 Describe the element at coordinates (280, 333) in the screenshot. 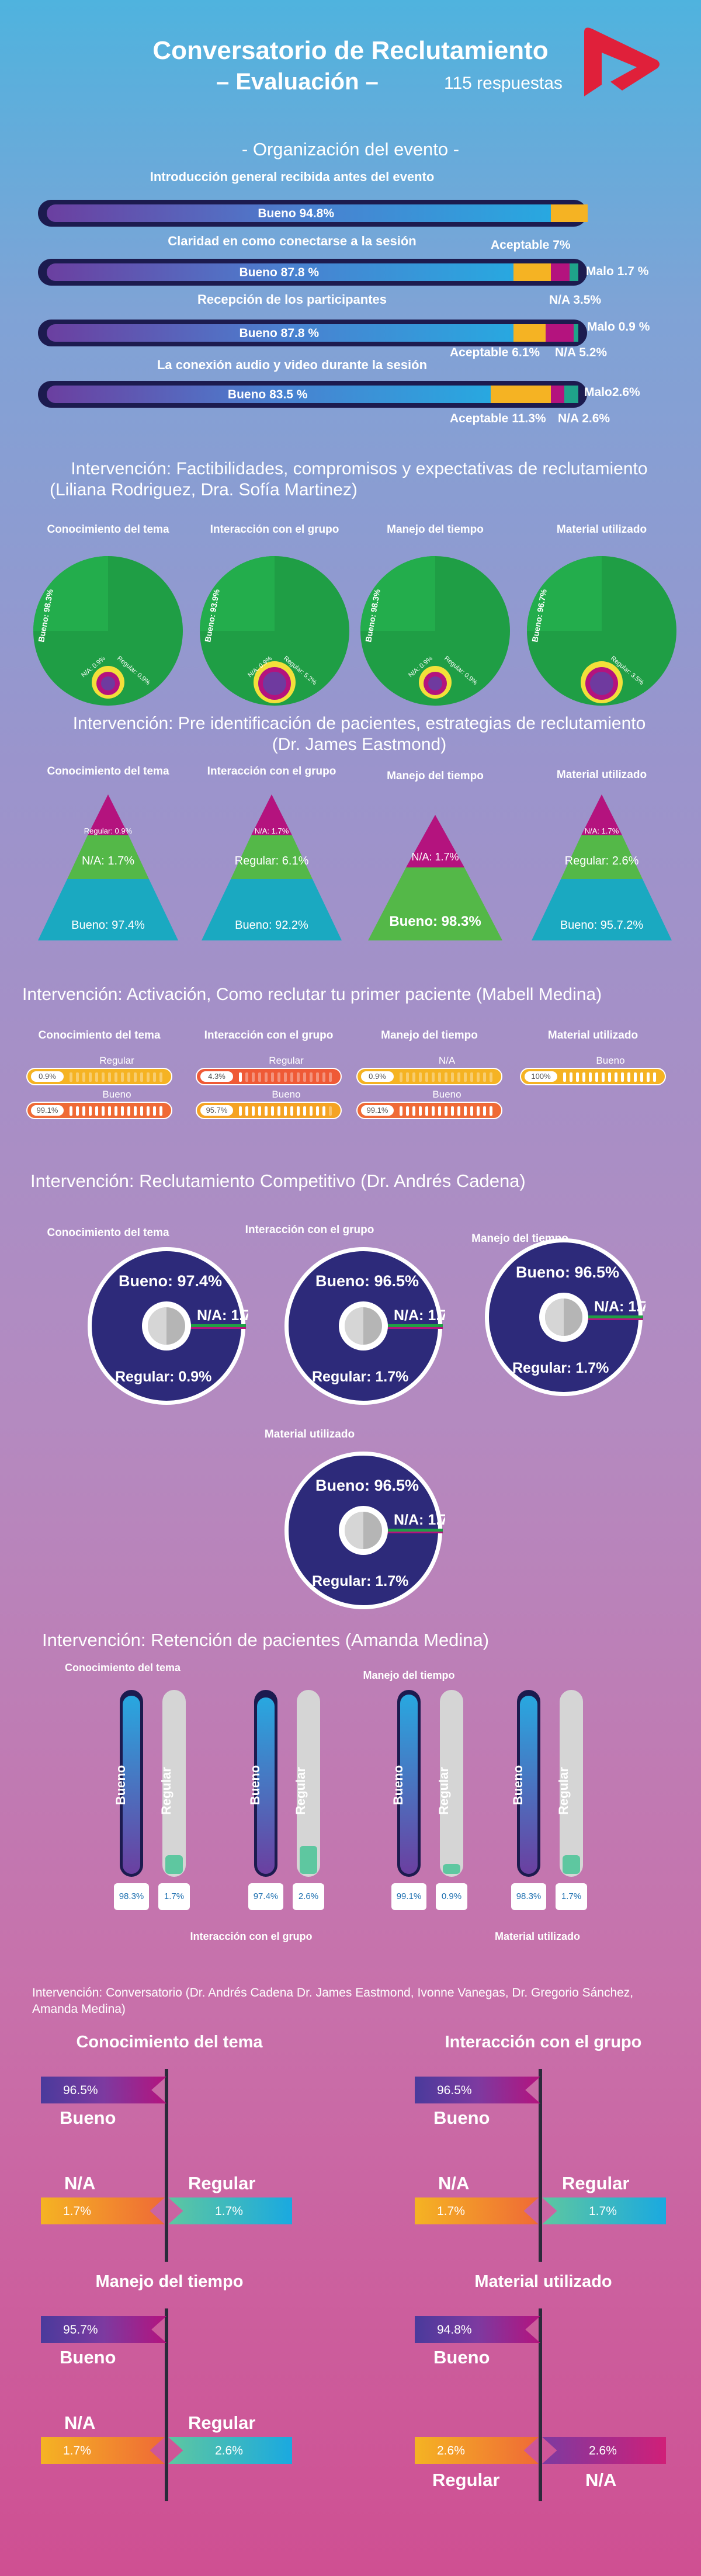

I see `org-bar-bueno` at that location.